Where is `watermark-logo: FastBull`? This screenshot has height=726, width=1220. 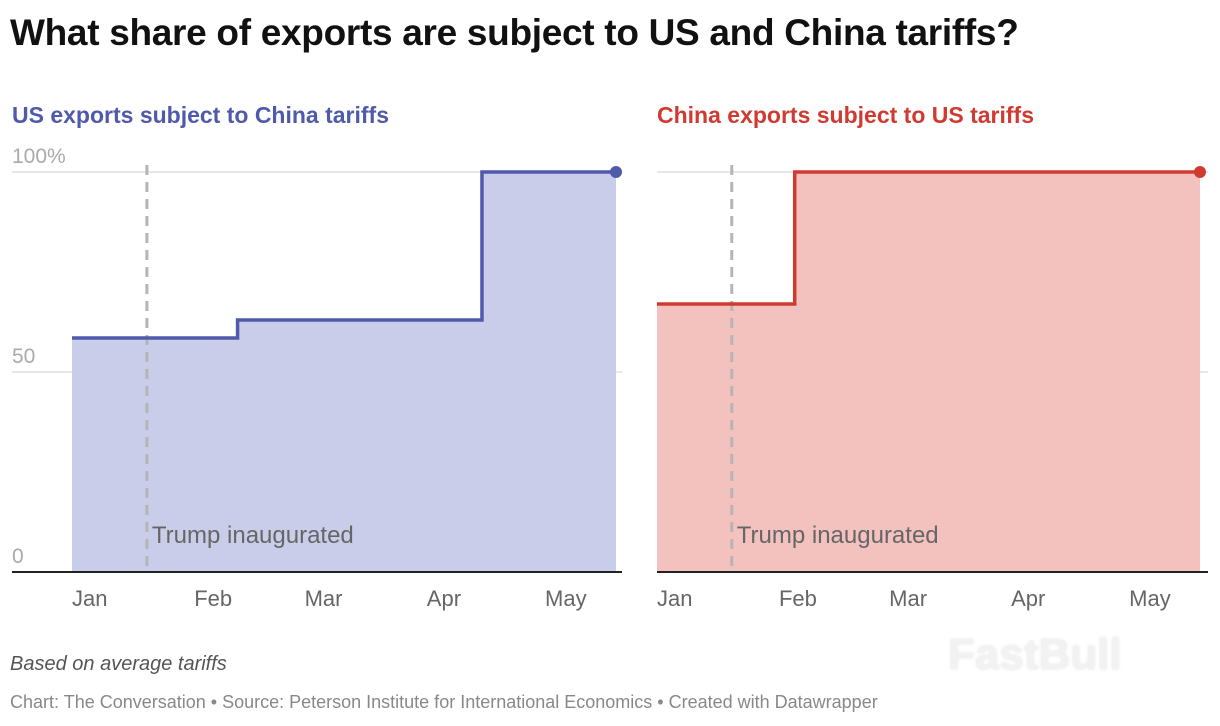 watermark-logo: FastBull is located at coordinates (1035, 654).